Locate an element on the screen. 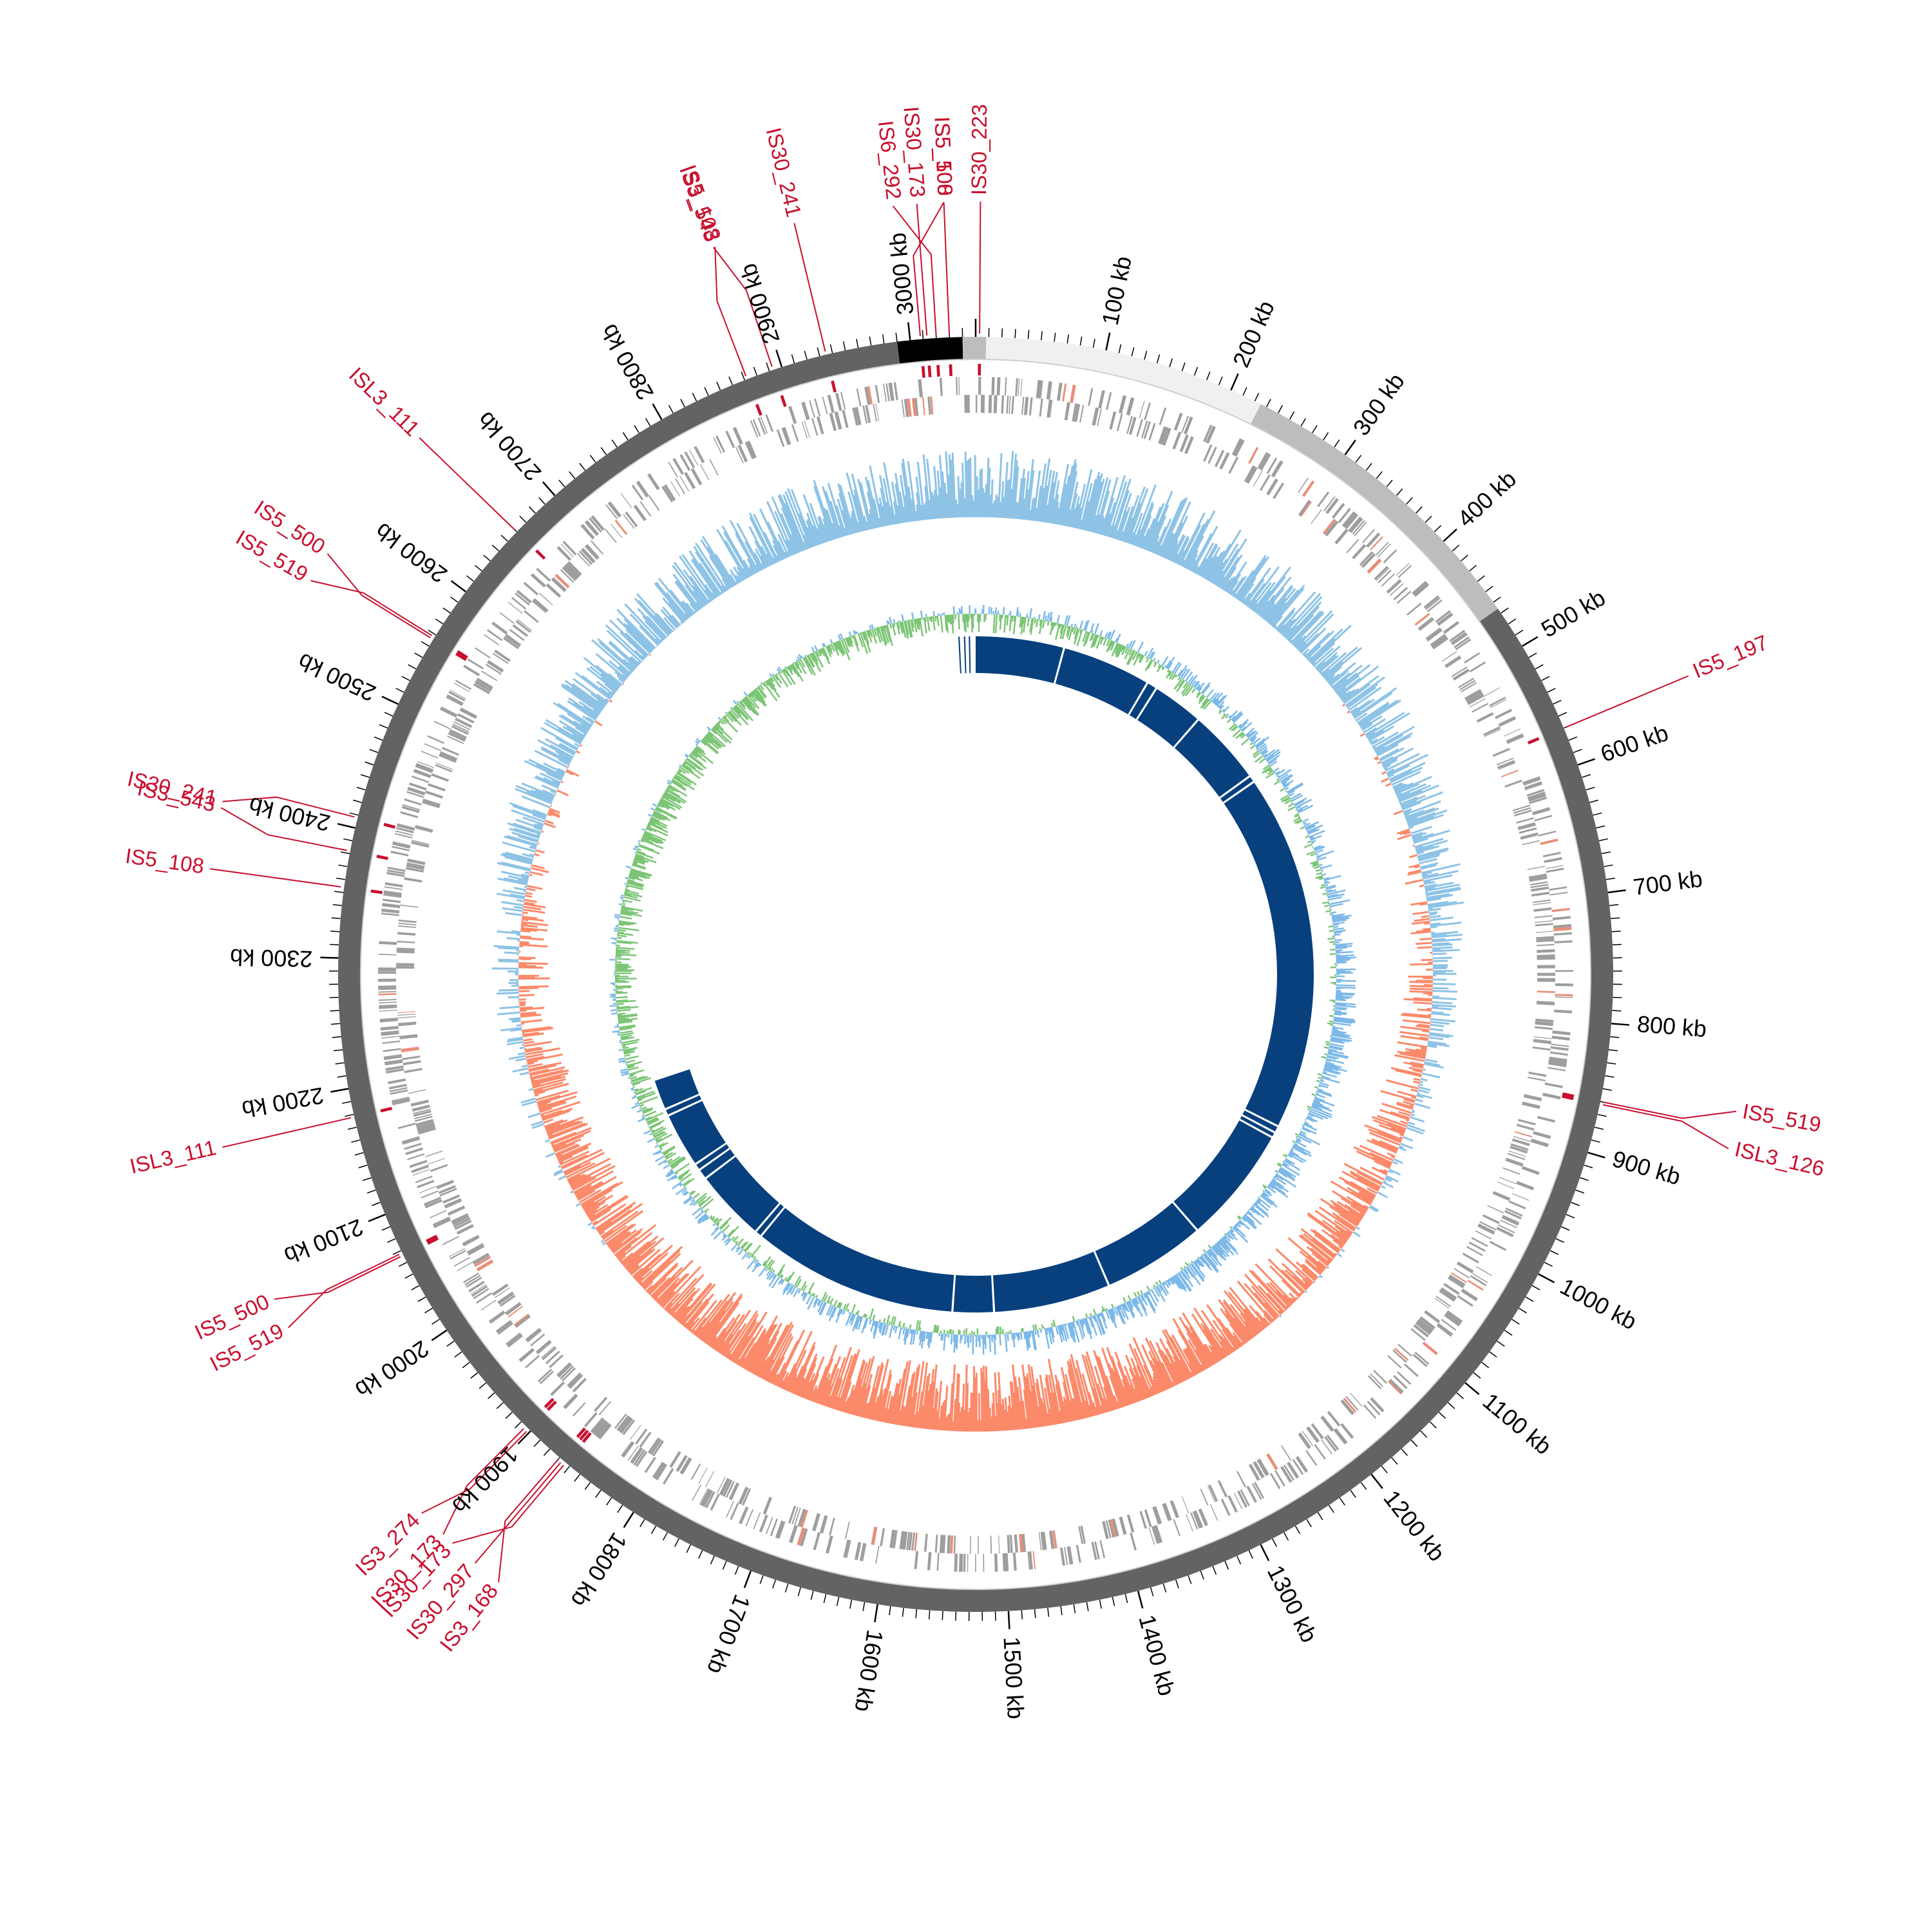 The width and height of the screenshot is (1932, 1932). scale-label: 1400 kb is located at coordinates (1157, 1655).